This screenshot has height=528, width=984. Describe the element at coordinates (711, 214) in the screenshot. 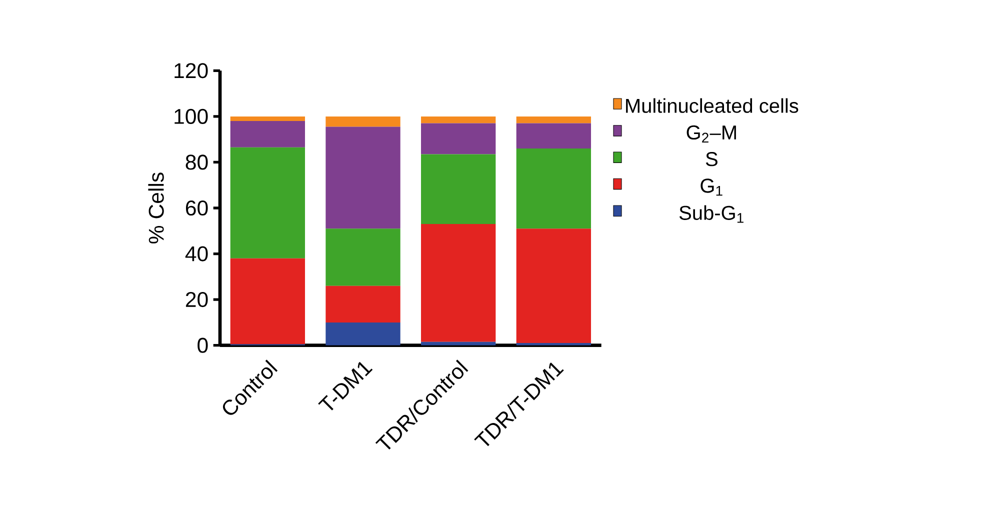

I see `text: Sub-G$_{1}$` at that location.